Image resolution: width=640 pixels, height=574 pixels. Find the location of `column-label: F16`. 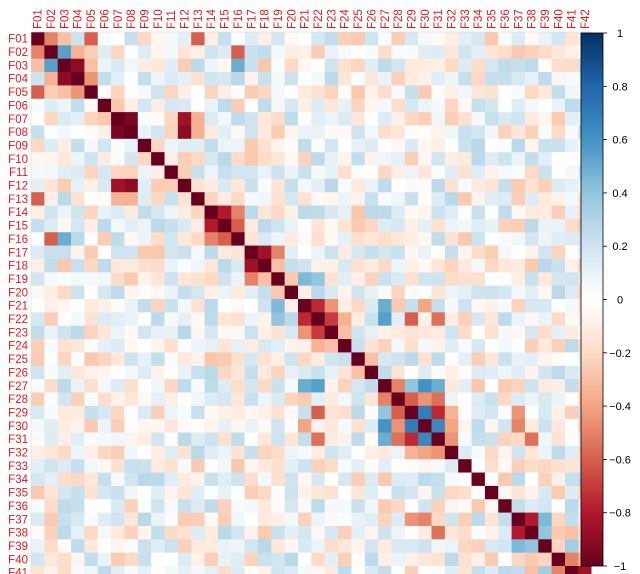

column-label: F16 is located at coordinates (239, 19).